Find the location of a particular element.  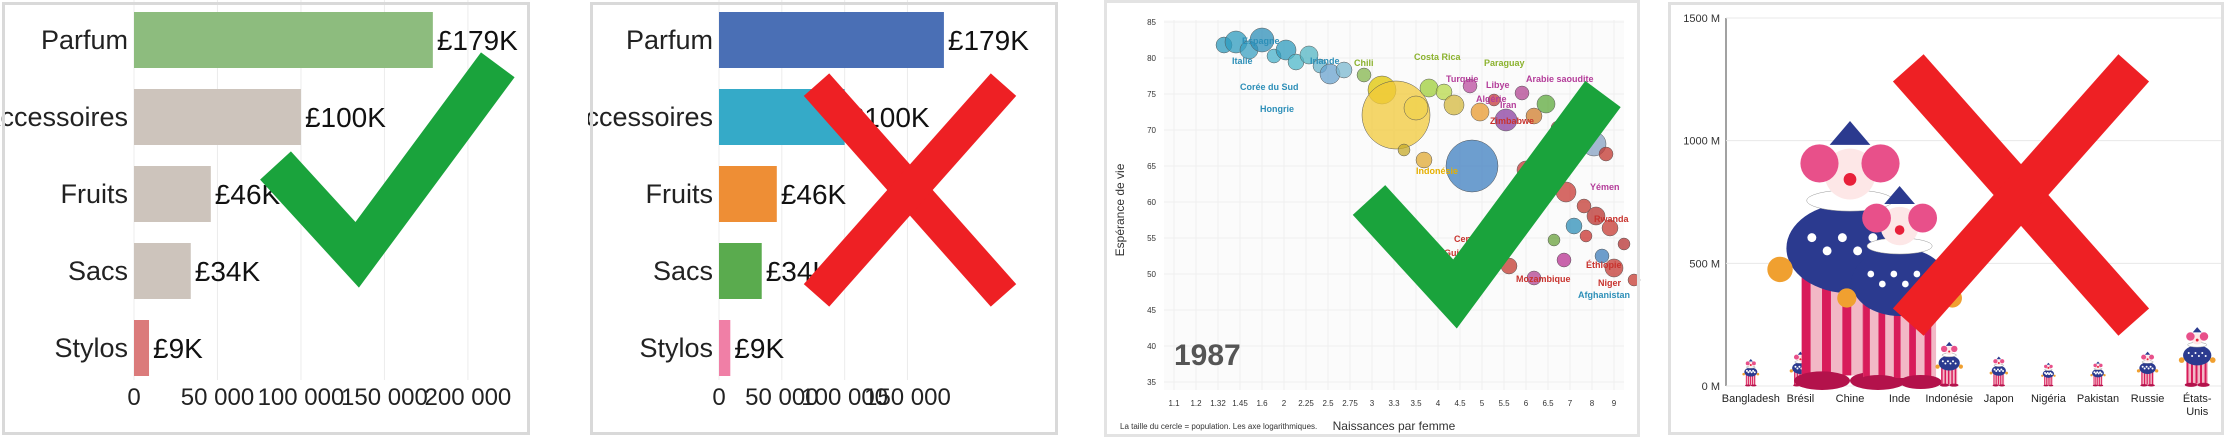

x-tick-label: 4.5 is located at coordinates (1460, 403).